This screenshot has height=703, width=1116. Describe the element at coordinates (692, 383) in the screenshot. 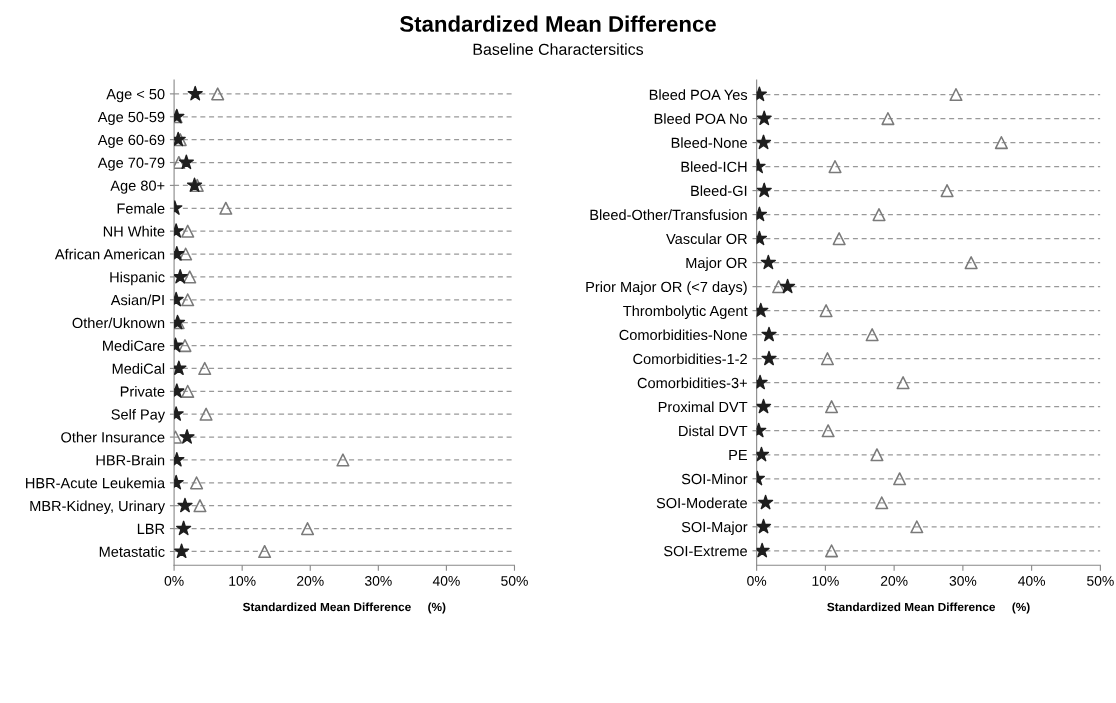

I see `y-tick-label: Comorbidities-3+` at that location.